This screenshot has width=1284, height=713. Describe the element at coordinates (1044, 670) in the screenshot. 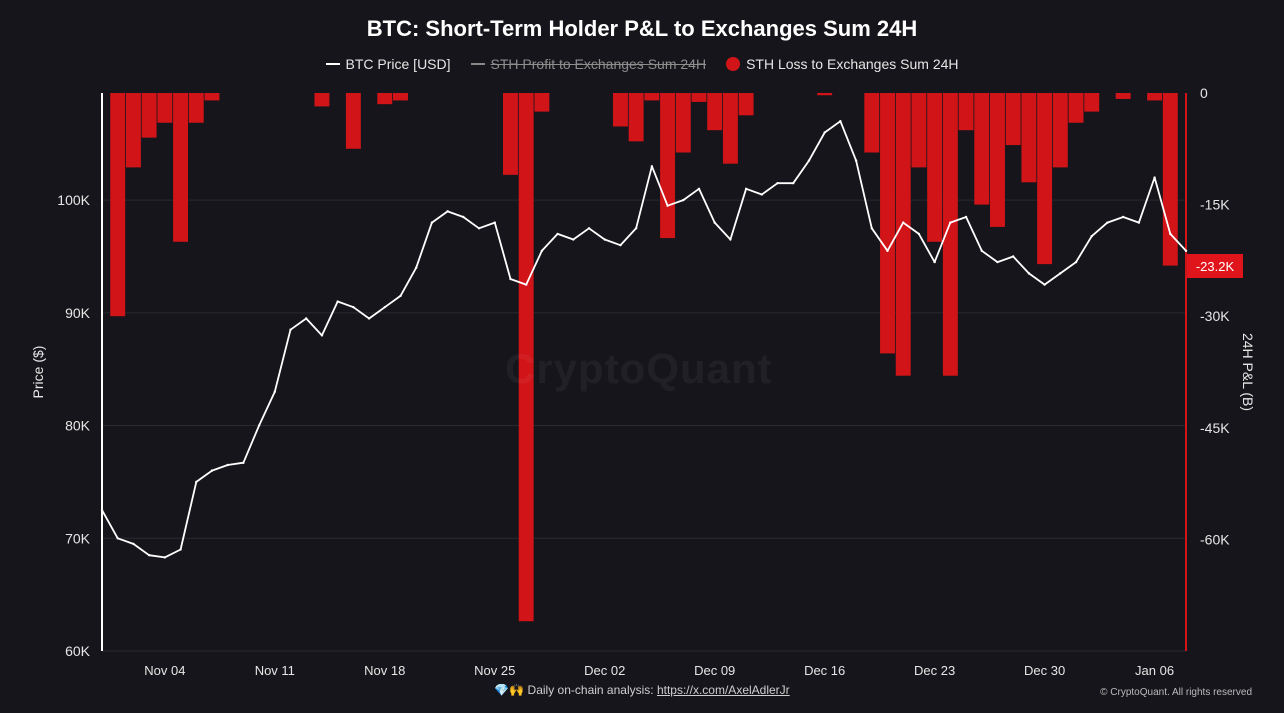

I see `x-tick-label: Dec 30` at that location.